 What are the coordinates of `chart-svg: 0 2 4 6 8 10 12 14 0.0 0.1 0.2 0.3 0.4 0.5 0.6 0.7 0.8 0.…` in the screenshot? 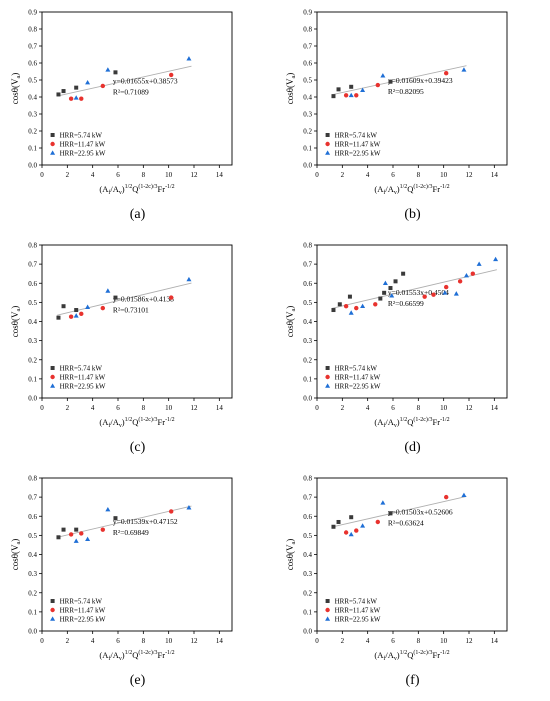 It's located at (396, 102).